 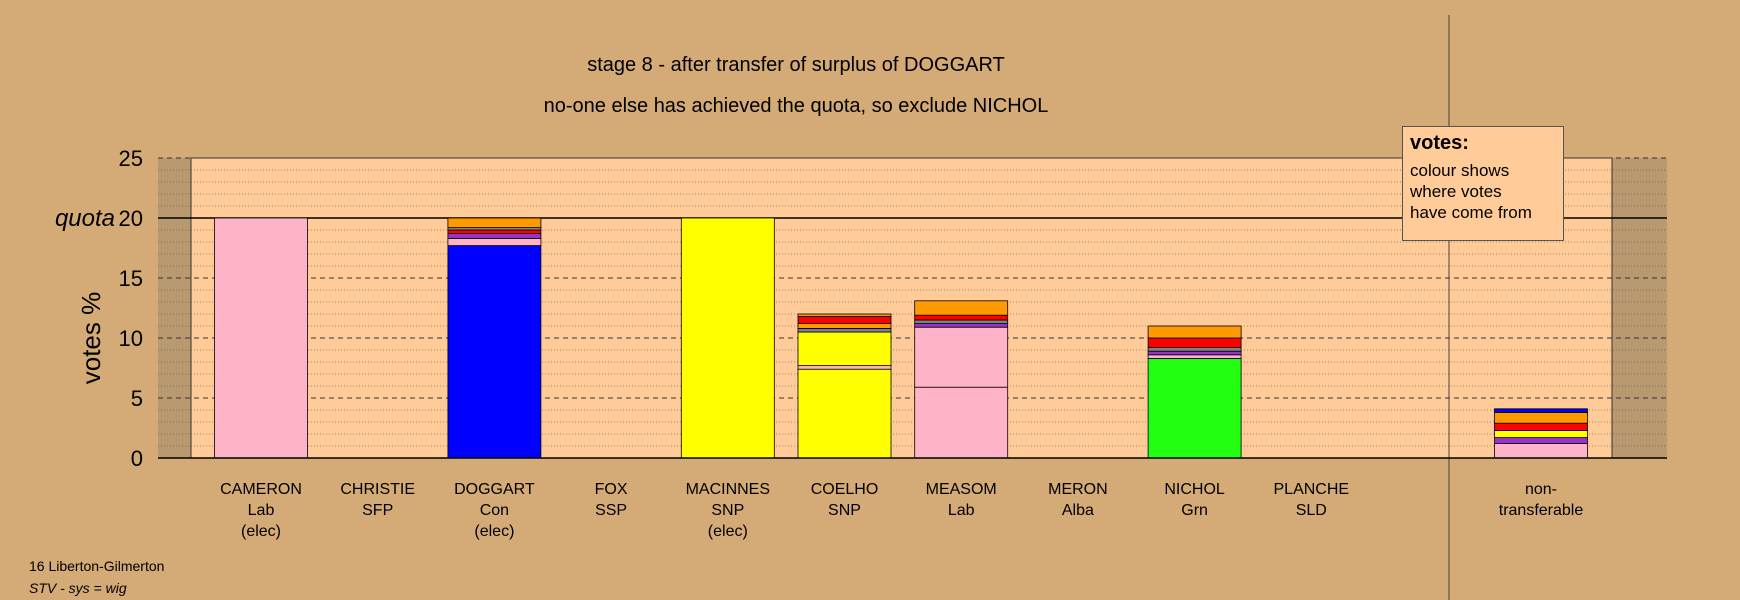 What do you see at coordinates (1541, 510) in the screenshot?
I see `nontransferable-label: transferable` at bounding box center [1541, 510].